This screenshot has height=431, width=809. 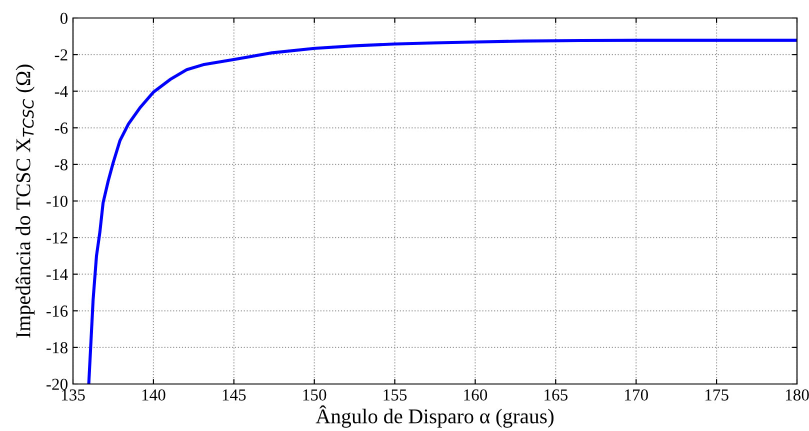 What do you see at coordinates (64, 18) in the screenshot?
I see `y-tick-label: 0` at bounding box center [64, 18].